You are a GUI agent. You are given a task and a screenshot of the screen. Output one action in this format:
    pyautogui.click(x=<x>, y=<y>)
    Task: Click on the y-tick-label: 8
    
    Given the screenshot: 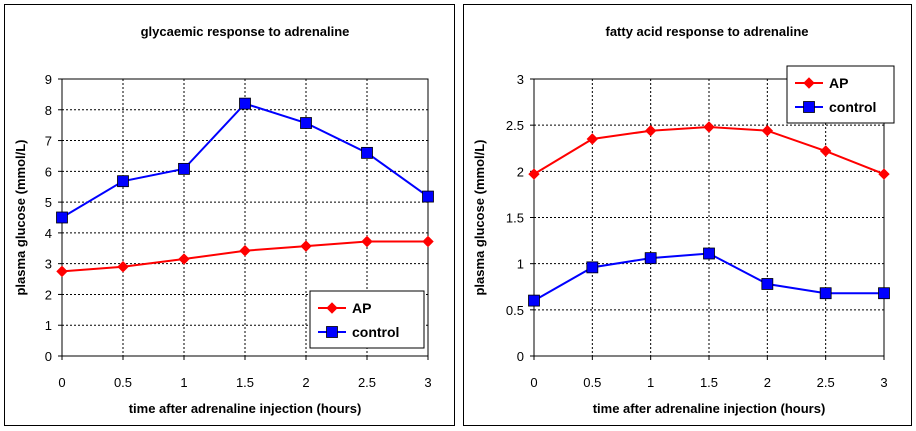 What is the action you would take?
    pyautogui.click(x=48, y=110)
    